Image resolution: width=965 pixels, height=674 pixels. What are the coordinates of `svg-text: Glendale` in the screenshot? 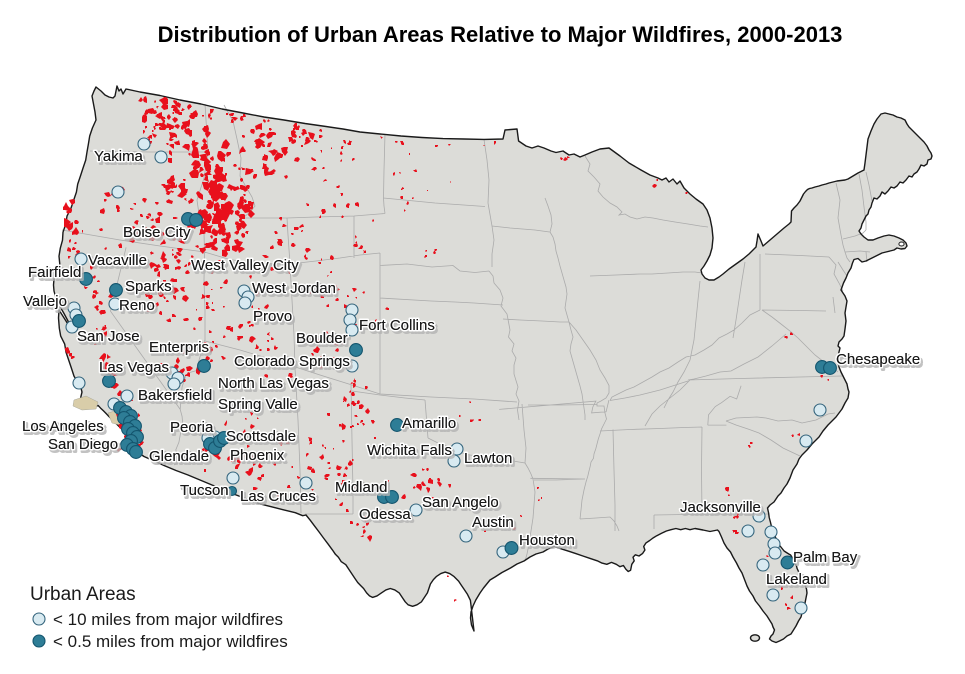 It's located at (179, 456).